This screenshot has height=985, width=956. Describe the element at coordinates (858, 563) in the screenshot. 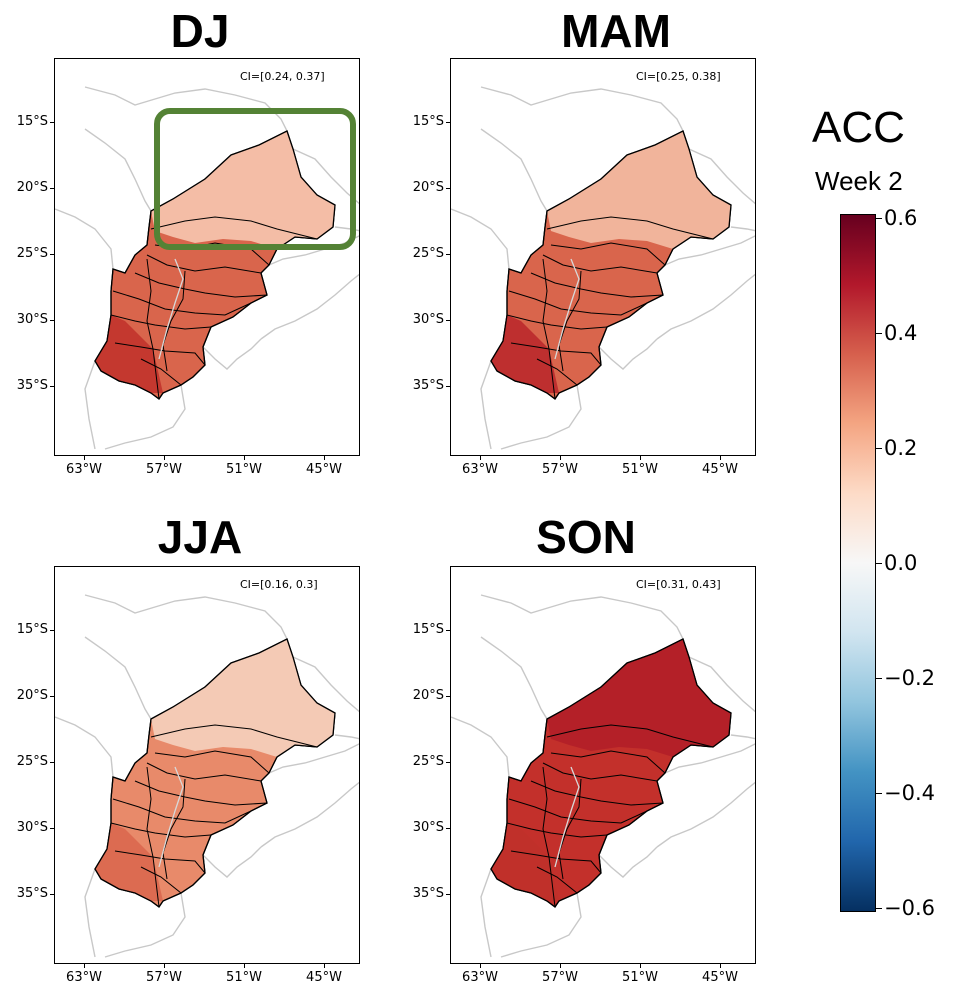

I see `colorbar-gradient` at that location.